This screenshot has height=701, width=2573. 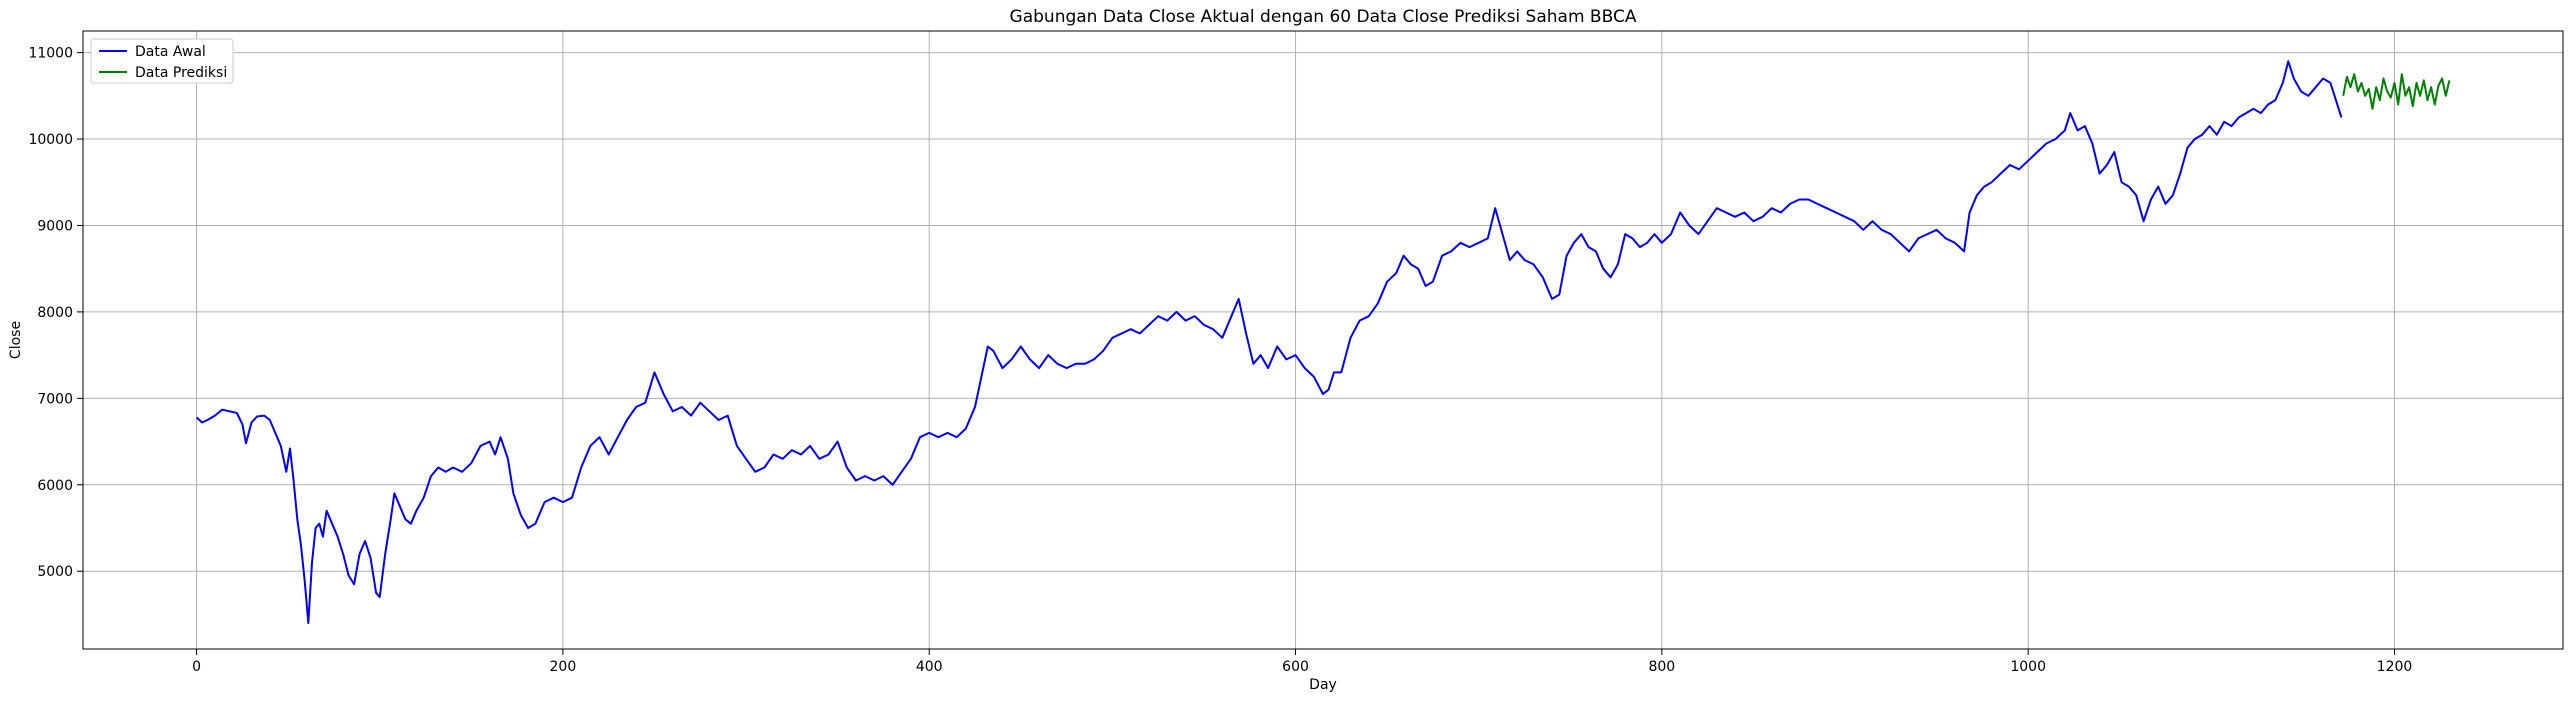 I want to click on x-tick-label: 600, so click(x=1295, y=667).